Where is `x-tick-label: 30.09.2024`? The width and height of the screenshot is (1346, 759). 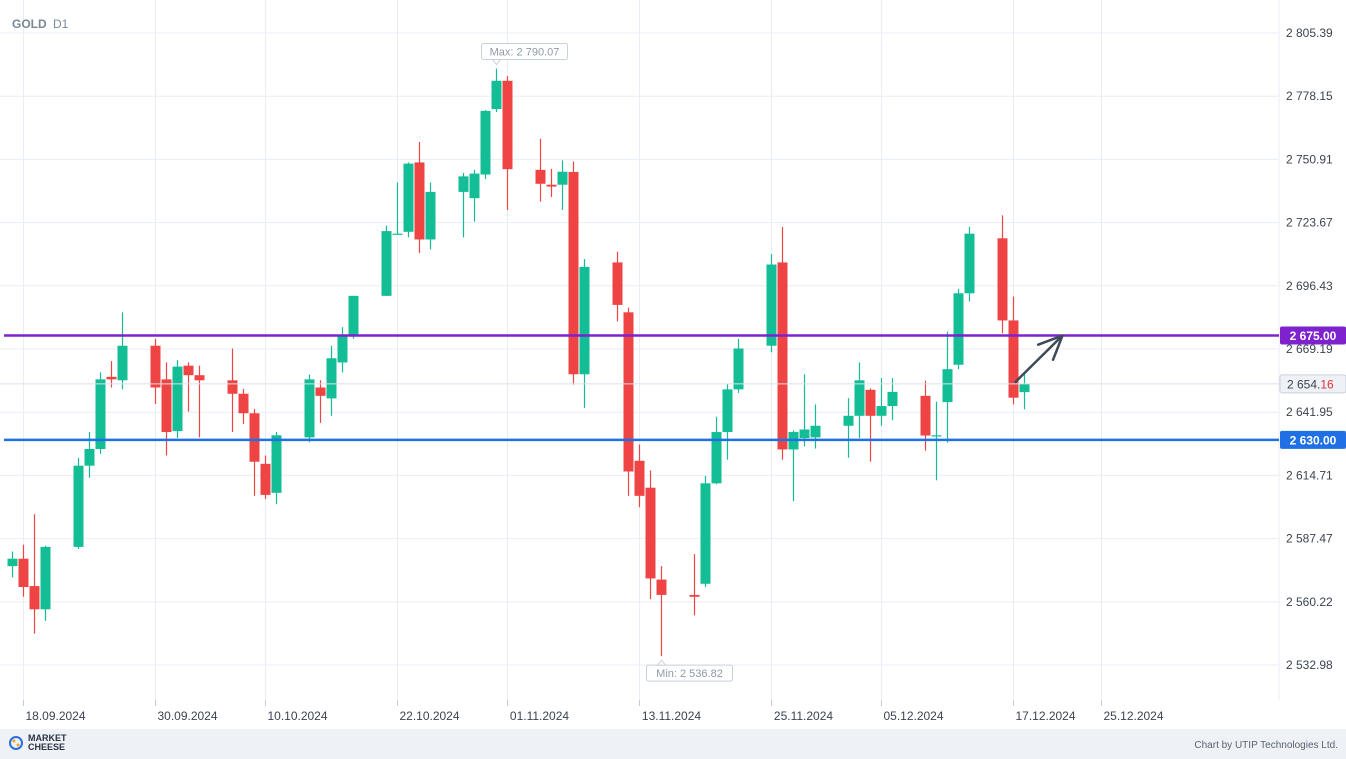
x-tick-label: 30.09.2024 is located at coordinates (187, 716).